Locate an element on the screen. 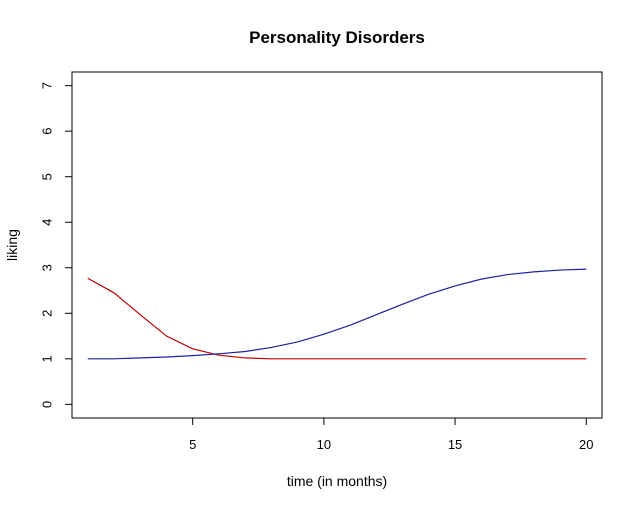 This screenshot has height=508, width=639. y-axis: 0 1 2 3 4 5 6 7 is located at coordinates (56, 245).